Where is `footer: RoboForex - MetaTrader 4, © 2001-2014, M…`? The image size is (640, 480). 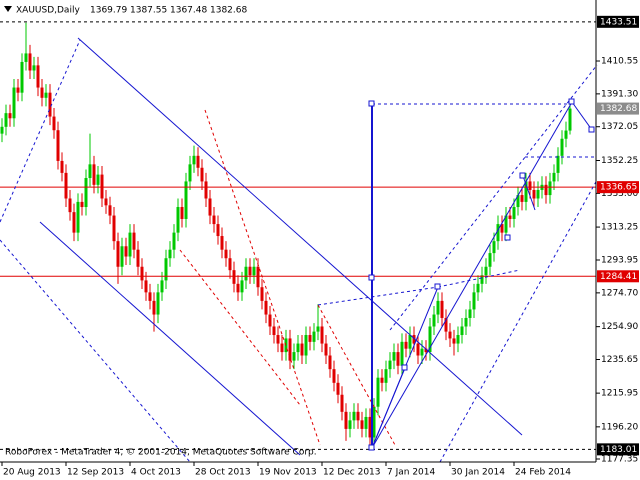
footer: RoboForex - MetaTrader 4, © 2001-2014, M… is located at coordinates (161, 453).